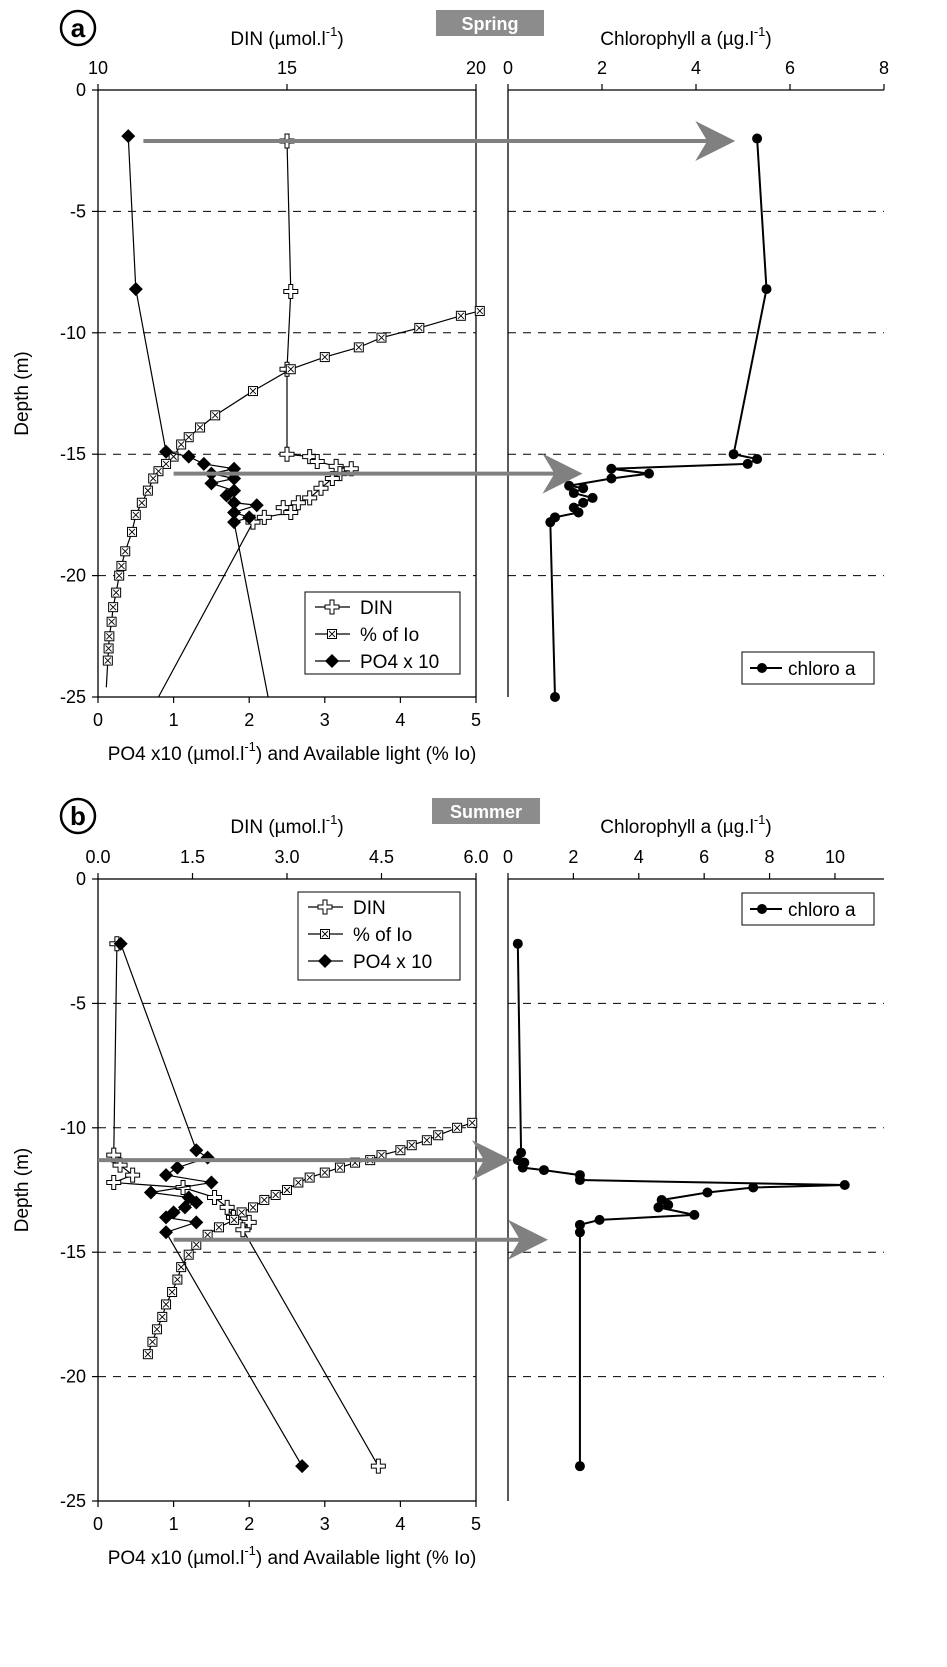 The width and height of the screenshot is (947, 1667). I want to click on right-legend: chloro a, so click(808, 909).